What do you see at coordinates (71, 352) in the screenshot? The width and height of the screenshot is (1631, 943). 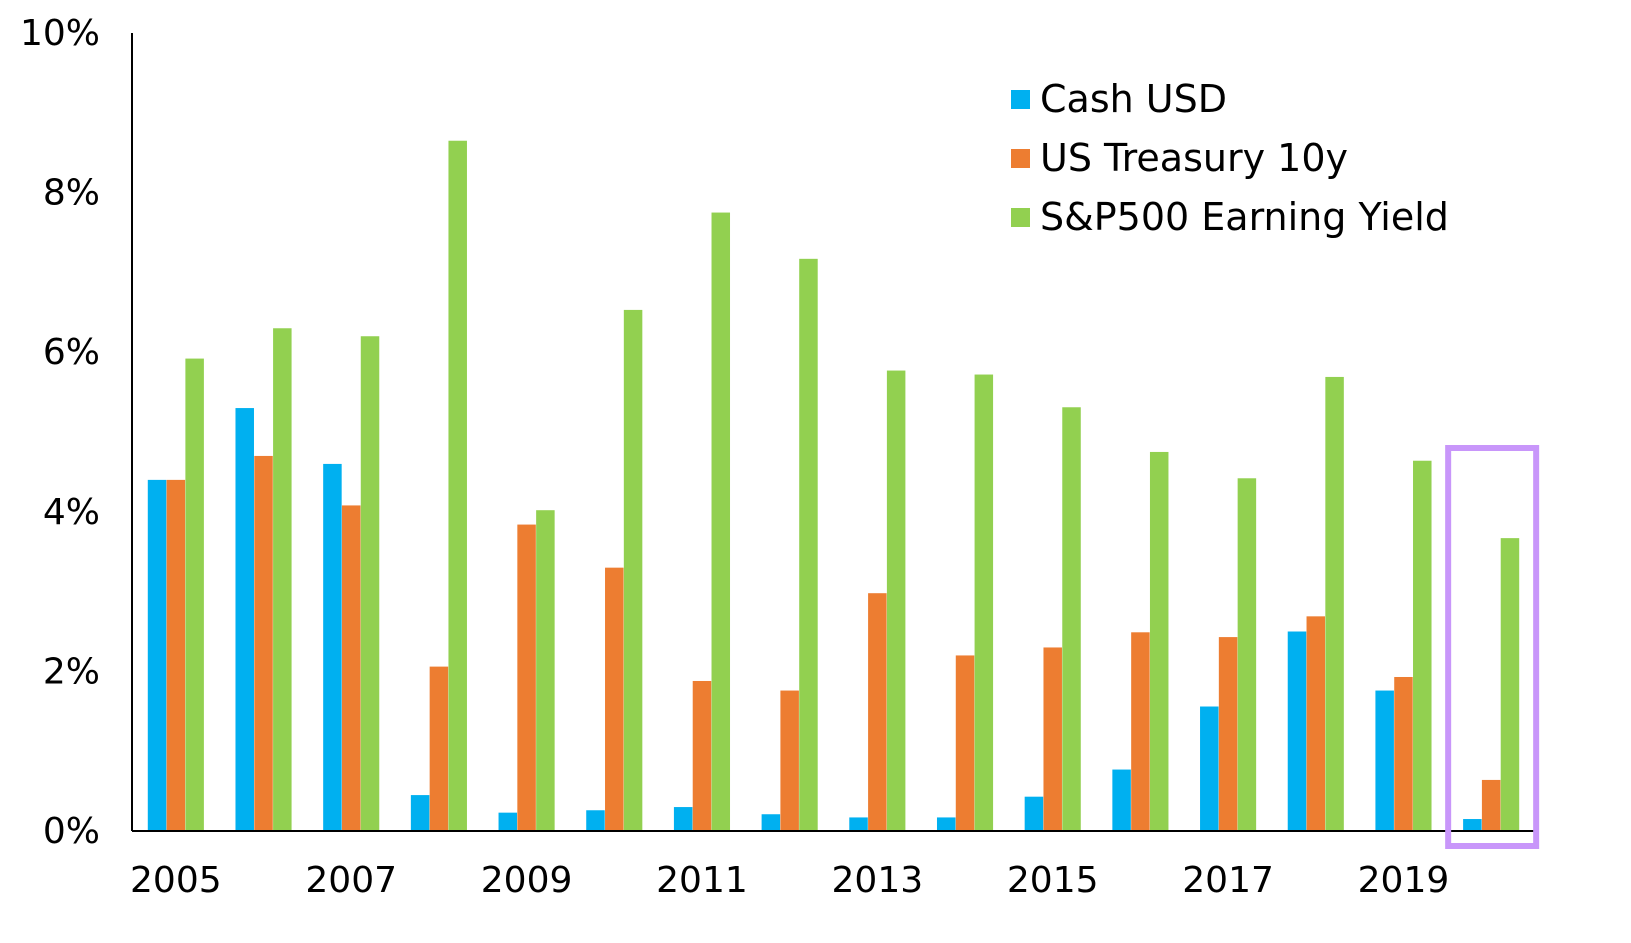 I see `y-tick-label: 6%` at bounding box center [71, 352].